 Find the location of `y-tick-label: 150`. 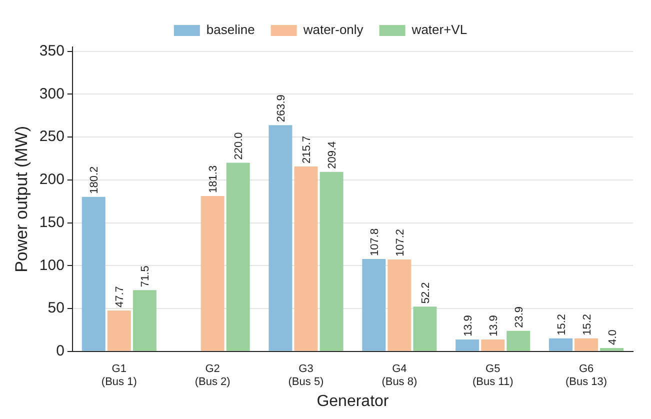

y-tick-label: 150 is located at coordinates (51, 222).